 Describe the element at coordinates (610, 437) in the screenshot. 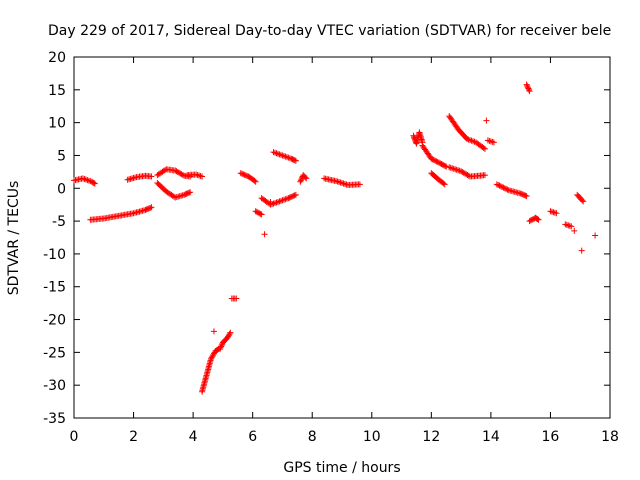

I see `x-tick-label: 18` at that location.